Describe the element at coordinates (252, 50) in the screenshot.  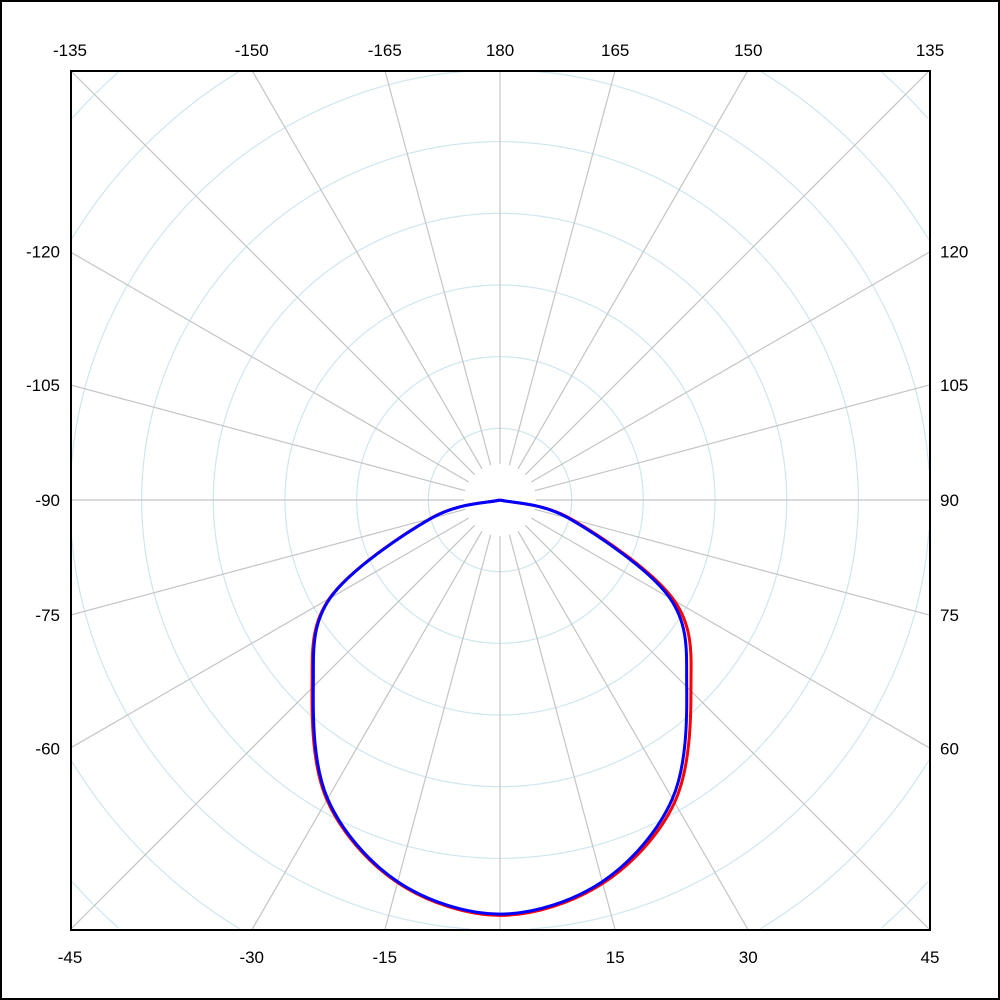
I see `angle-tick-label: -150` at that location.